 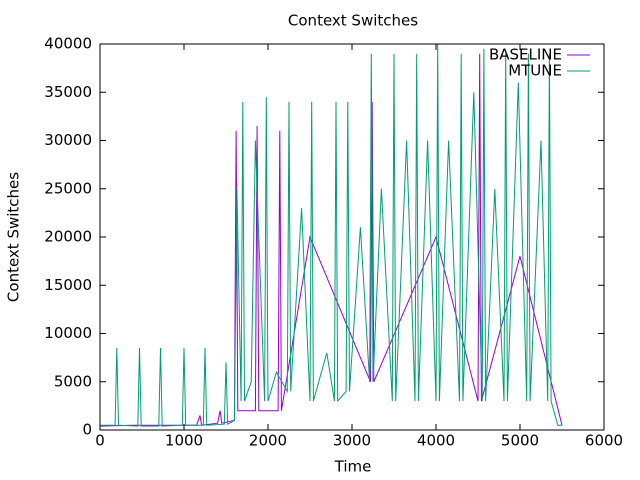 What do you see at coordinates (436, 441) in the screenshot?
I see `x-tick-label: 4000` at bounding box center [436, 441].